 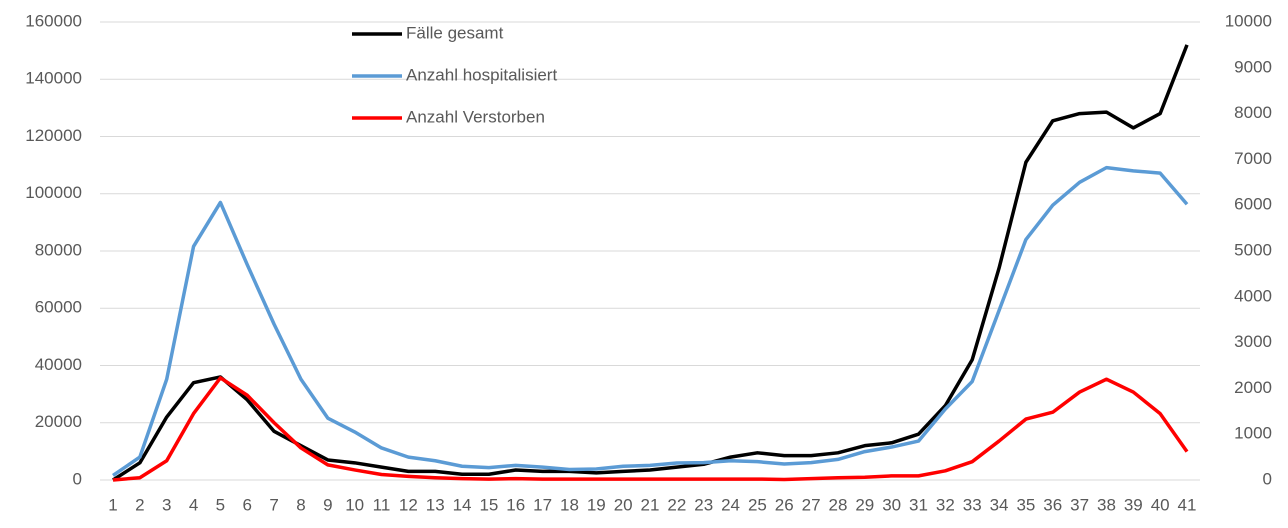 I want to click on y-tick-label: 160000, so click(x=53, y=20).